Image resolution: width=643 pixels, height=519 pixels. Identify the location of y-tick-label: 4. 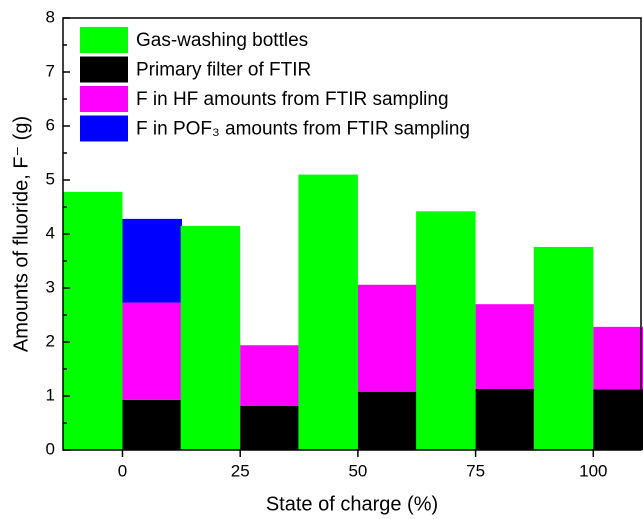
(50, 232).